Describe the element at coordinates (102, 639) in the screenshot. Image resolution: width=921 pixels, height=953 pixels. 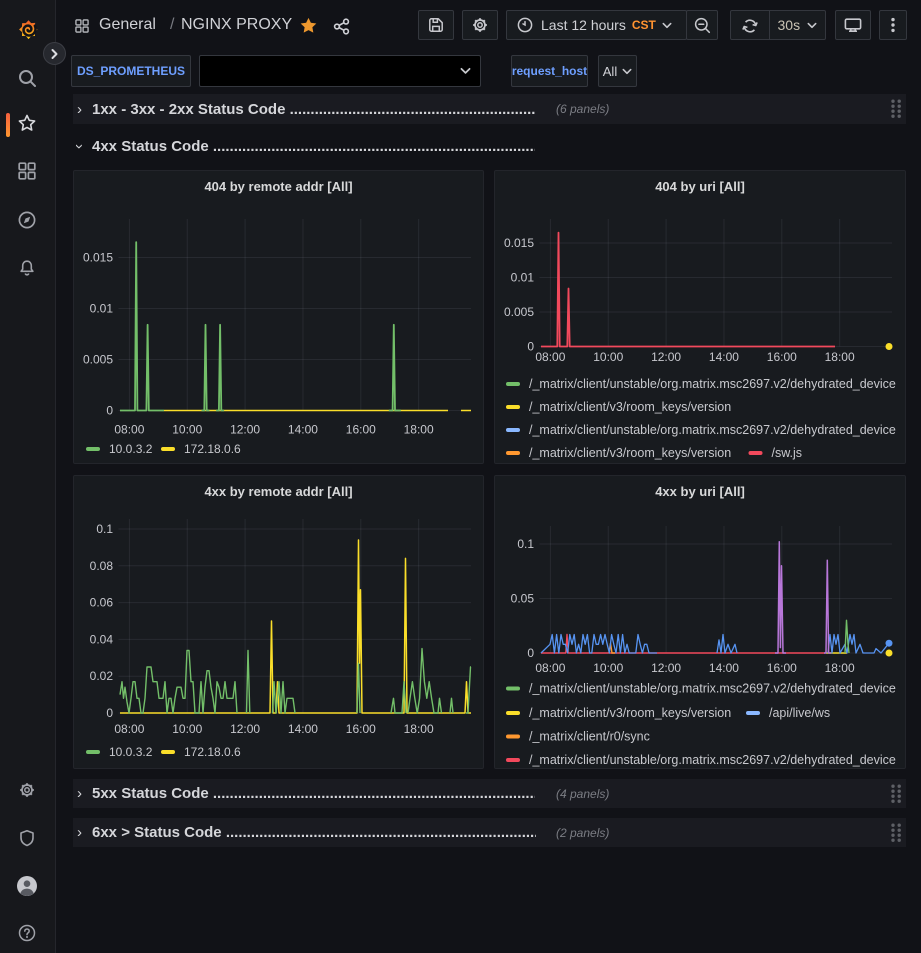
I see `svg-text: 0.04` at that location.